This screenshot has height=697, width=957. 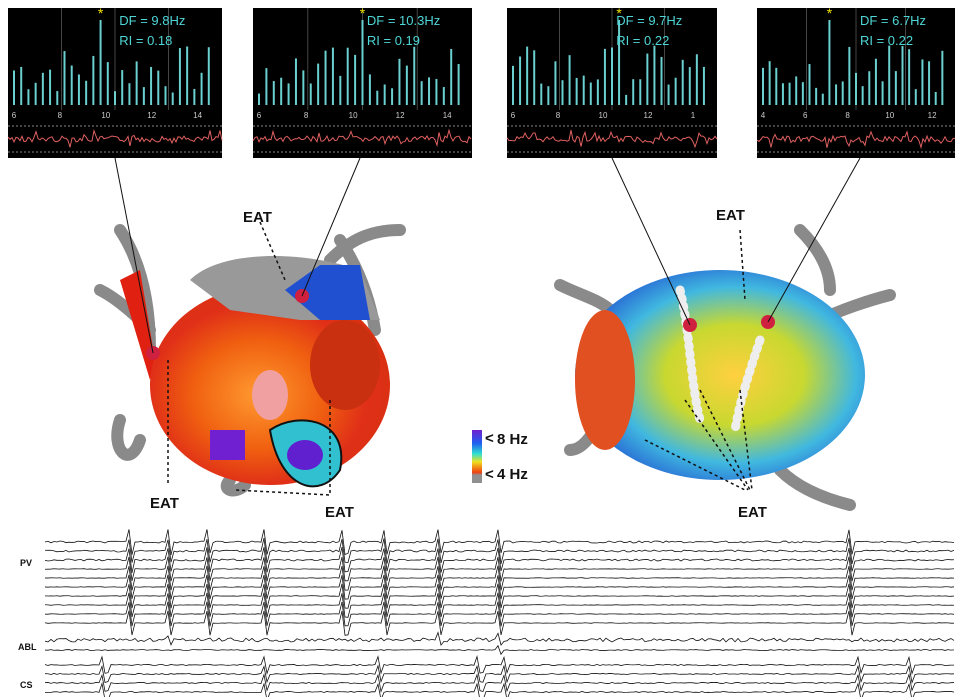 What do you see at coordinates (26, 685) in the screenshot?
I see `trace-label: CS` at bounding box center [26, 685].